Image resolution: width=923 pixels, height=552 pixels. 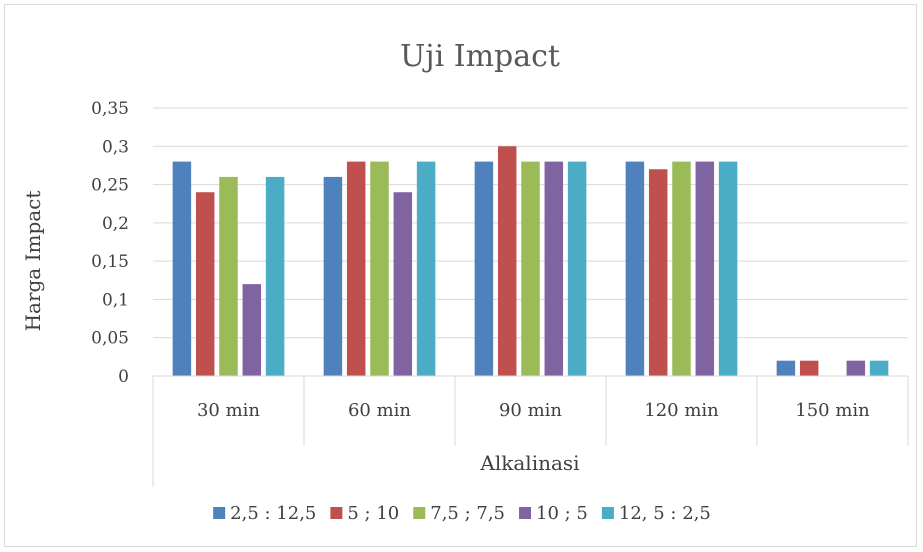 What do you see at coordinates (228, 410) in the screenshot?
I see `category-label: 30 min` at bounding box center [228, 410].